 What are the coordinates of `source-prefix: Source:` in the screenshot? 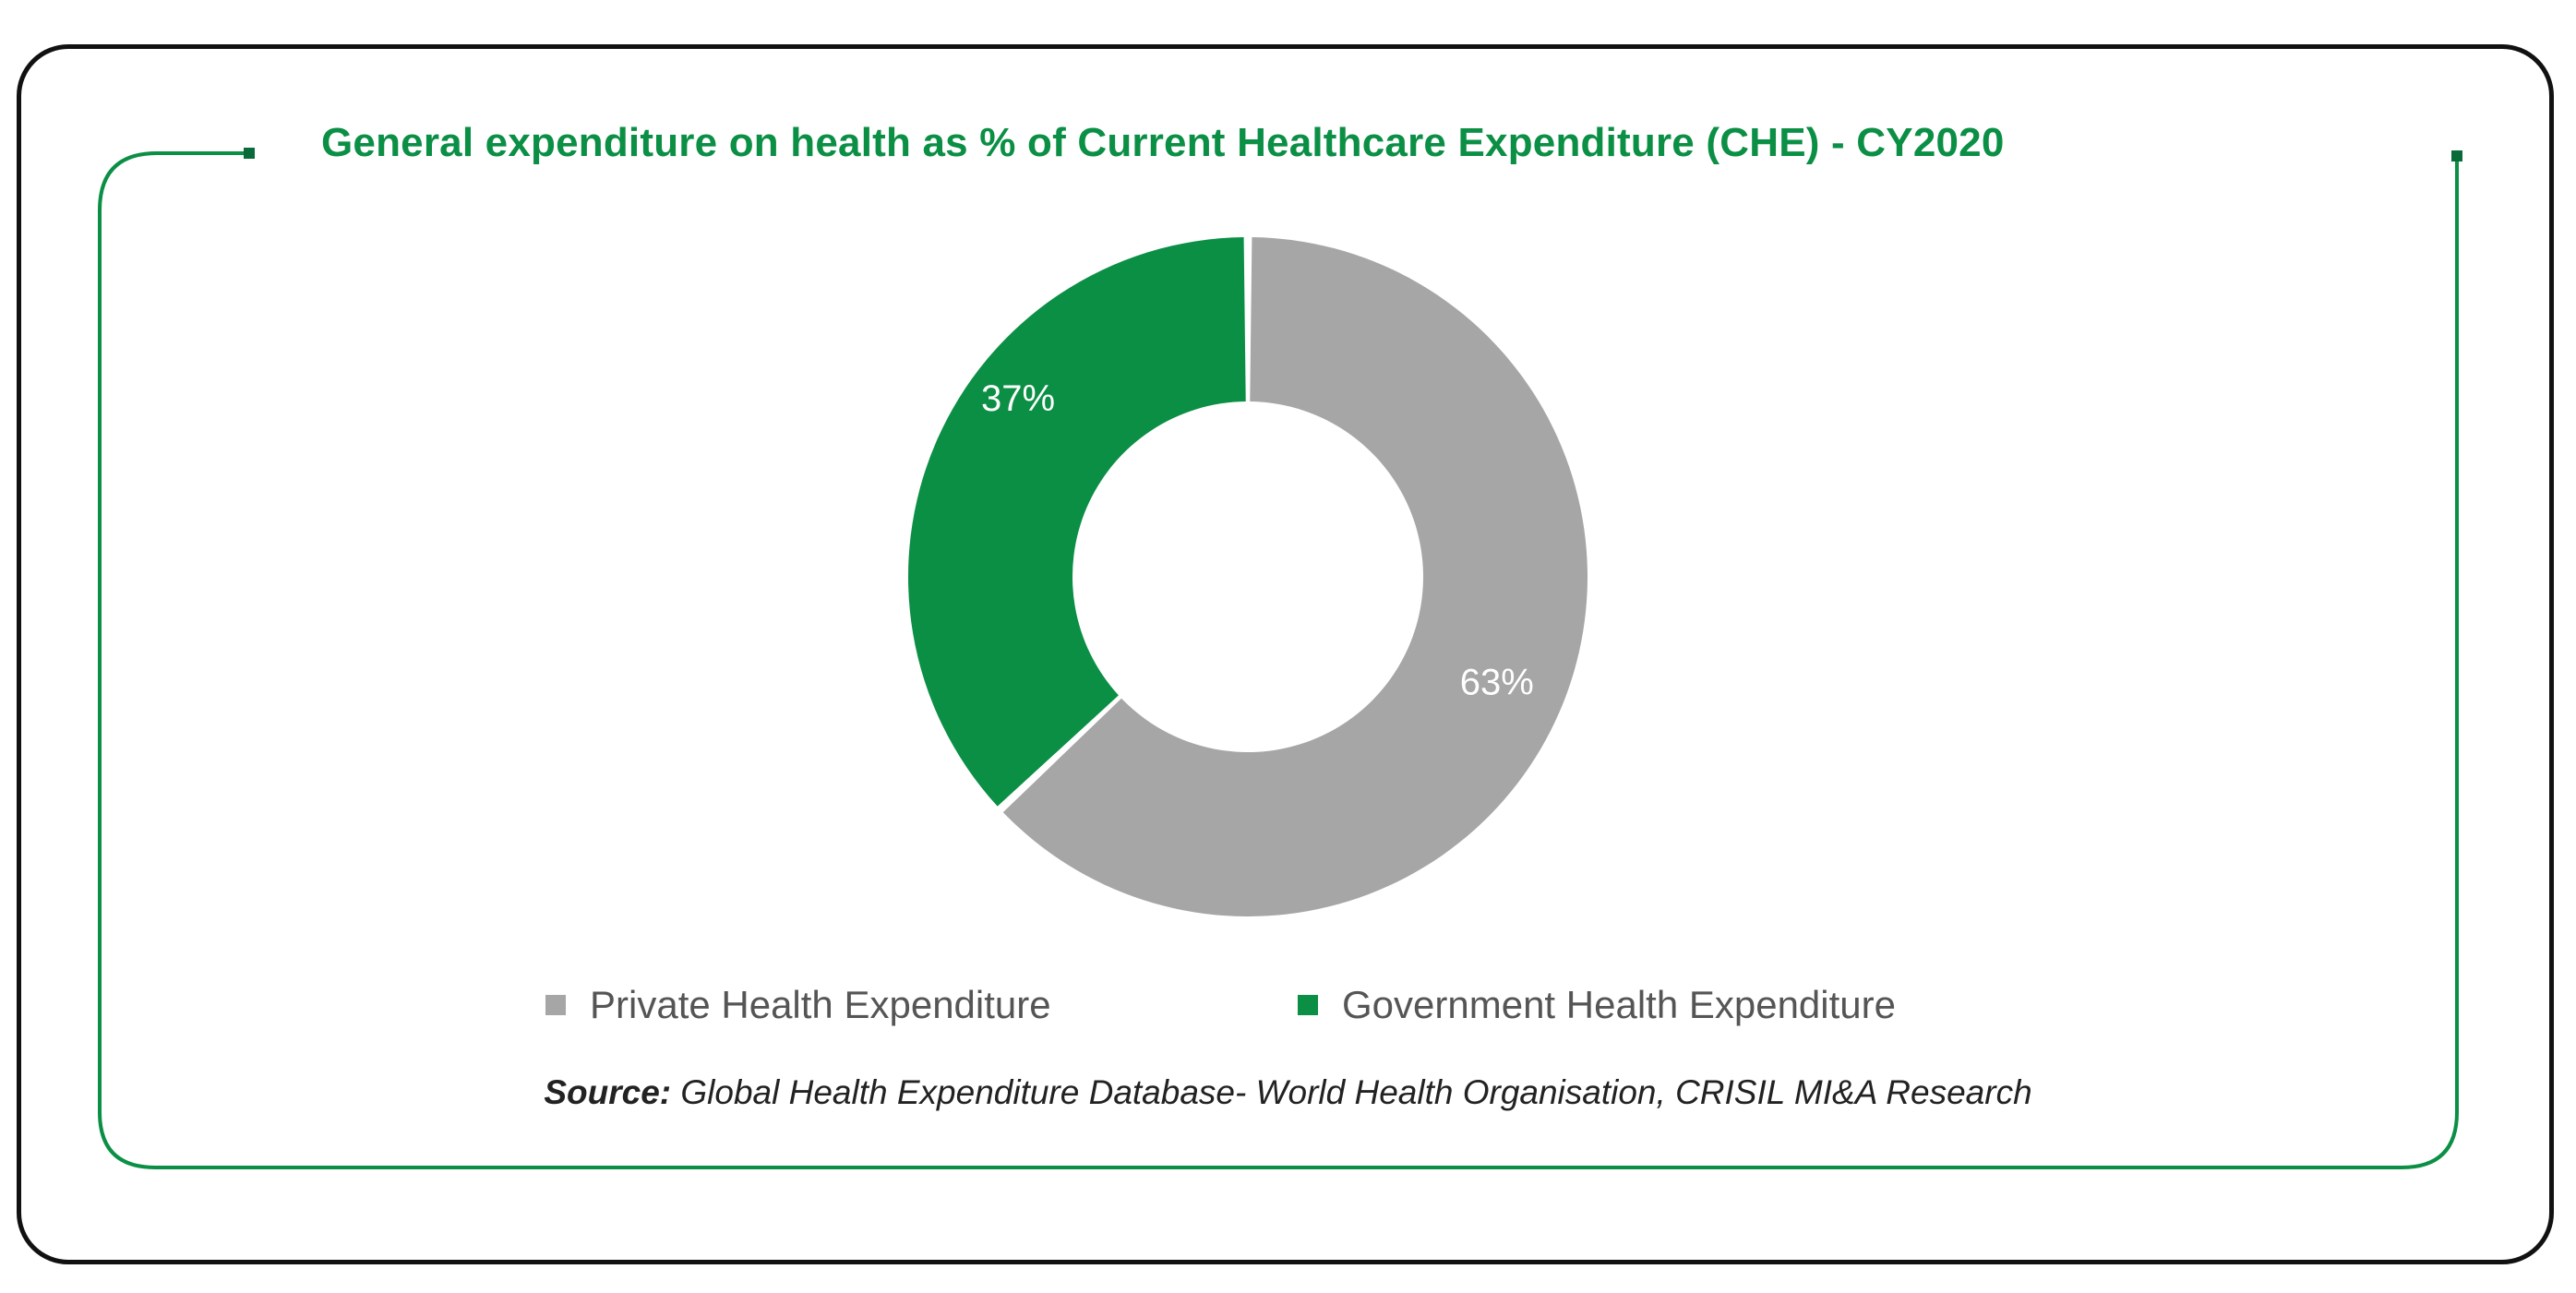 It's located at (608, 1092).